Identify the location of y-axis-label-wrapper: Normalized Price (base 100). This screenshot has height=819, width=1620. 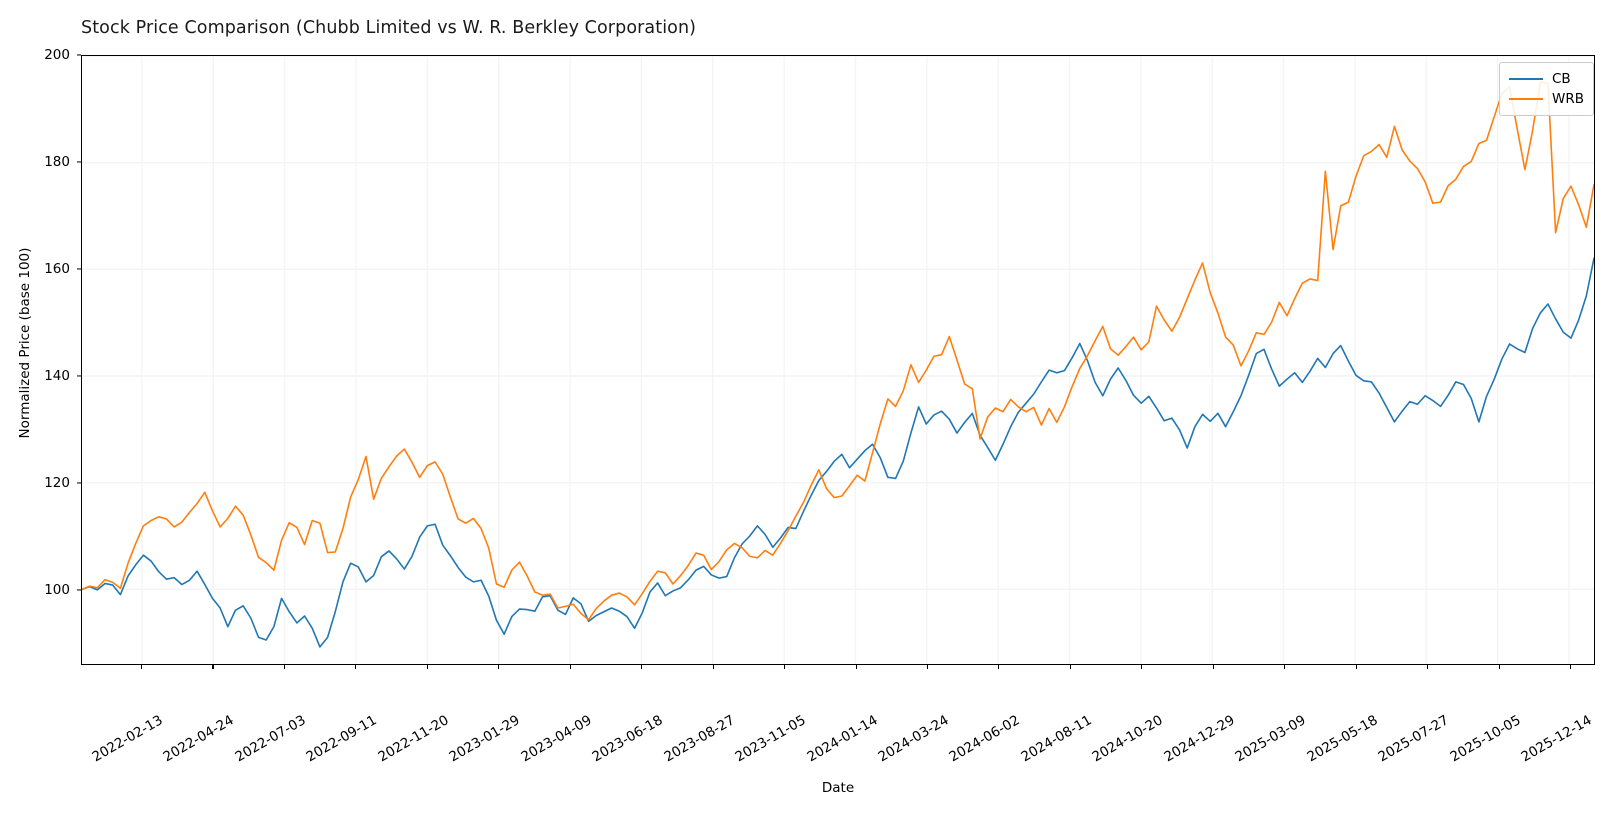
(16, 360).